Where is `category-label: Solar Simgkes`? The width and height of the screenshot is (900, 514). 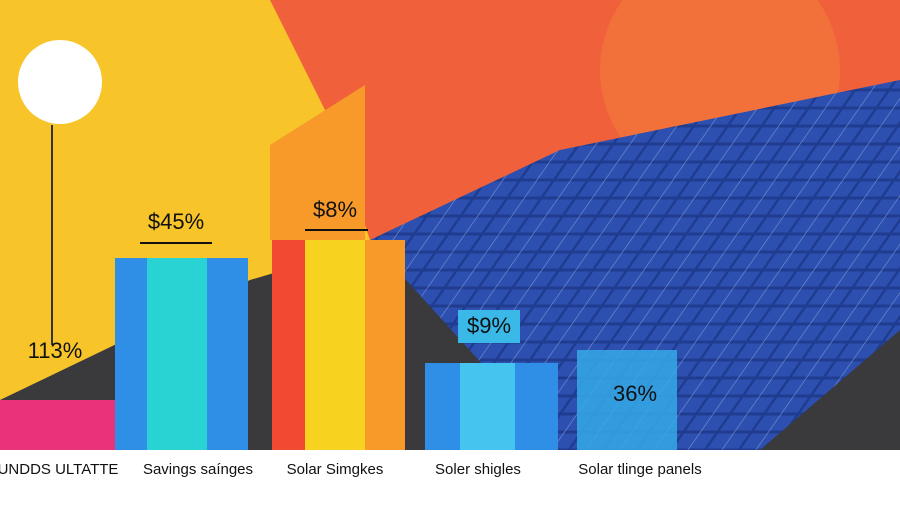
category-label: Solar Simgkes is located at coordinates (335, 469).